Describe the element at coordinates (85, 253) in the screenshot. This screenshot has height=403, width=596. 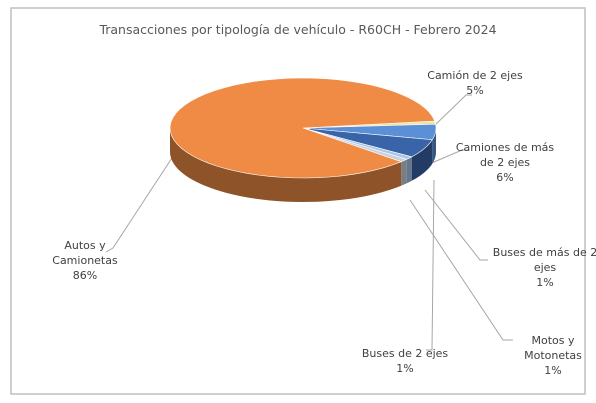
I see `category-name: Autos y Camionetas` at that location.